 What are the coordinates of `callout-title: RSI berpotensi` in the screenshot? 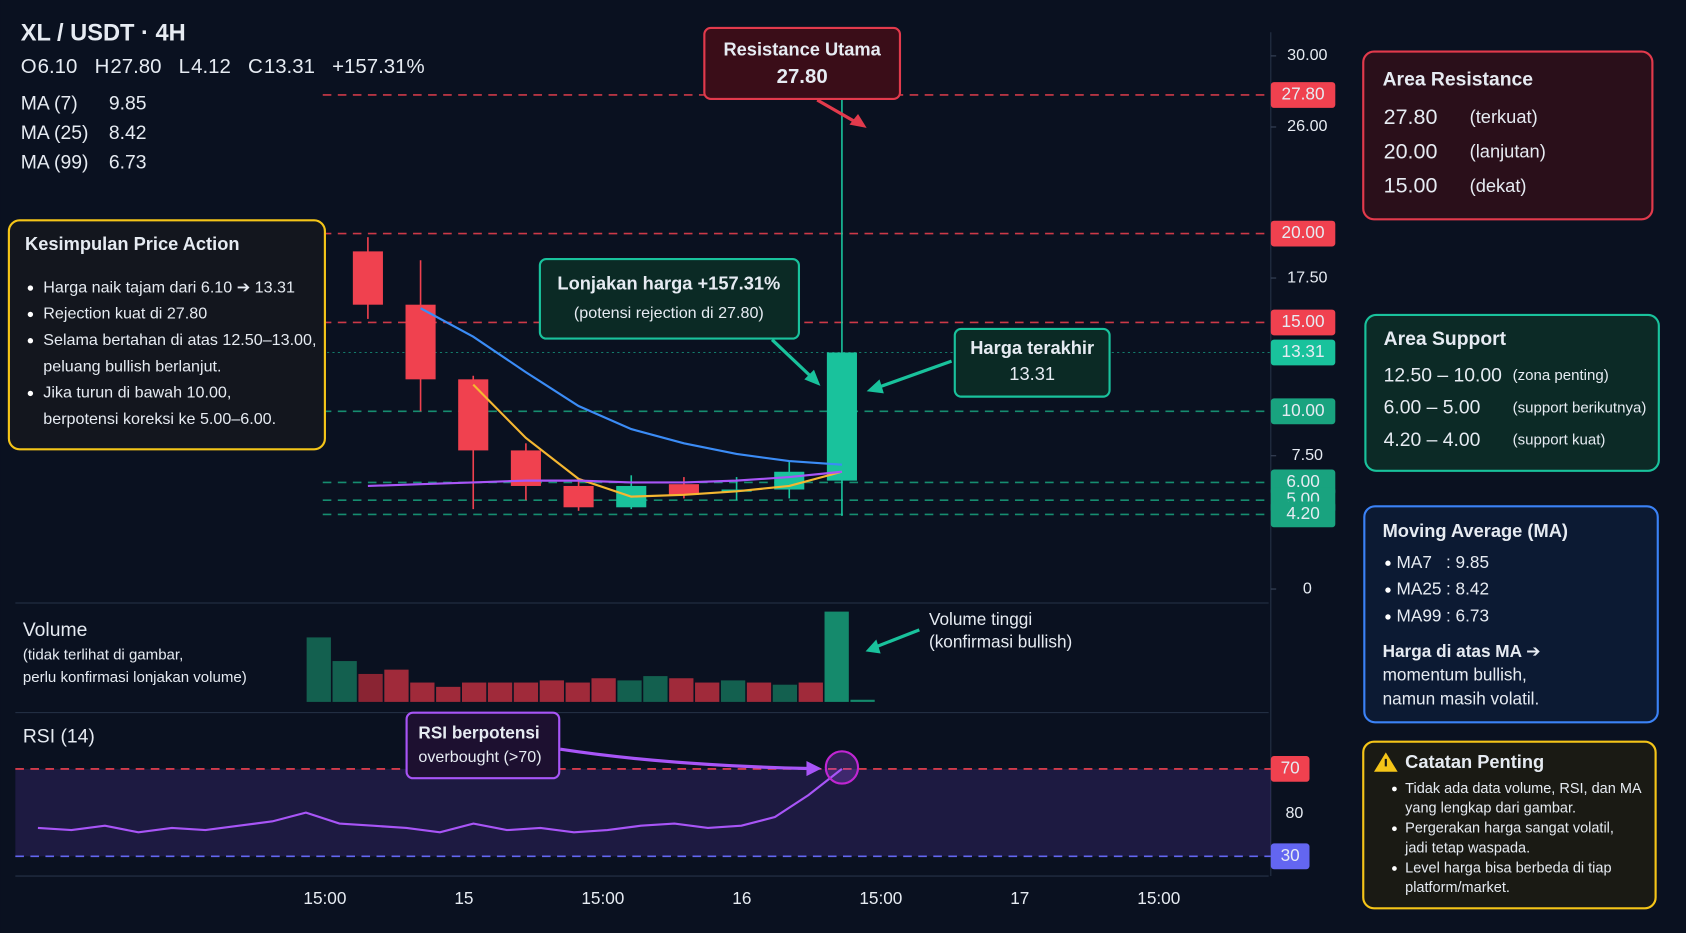 It's located at (478, 733).